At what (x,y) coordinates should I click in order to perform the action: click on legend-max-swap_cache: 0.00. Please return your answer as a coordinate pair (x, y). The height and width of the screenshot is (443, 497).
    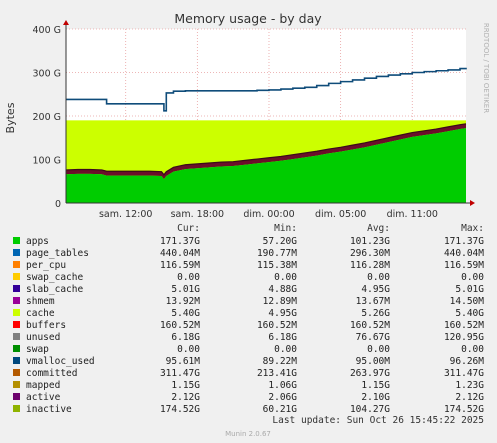
    Looking at the image, I should click on (472, 277).